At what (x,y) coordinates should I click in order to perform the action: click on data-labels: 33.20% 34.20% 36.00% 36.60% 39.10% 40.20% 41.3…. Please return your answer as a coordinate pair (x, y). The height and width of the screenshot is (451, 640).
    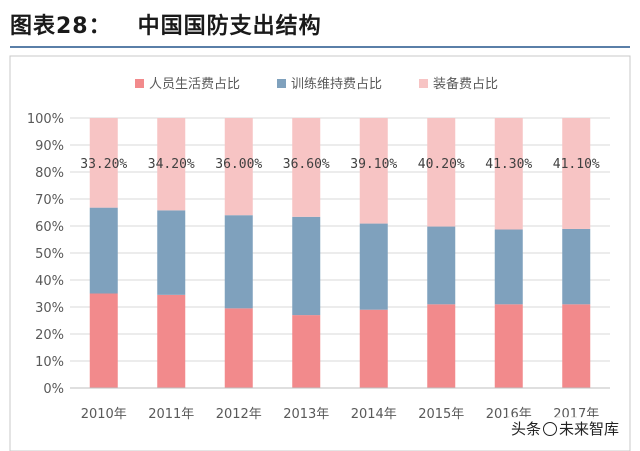
    Looking at the image, I should click on (340, 164).